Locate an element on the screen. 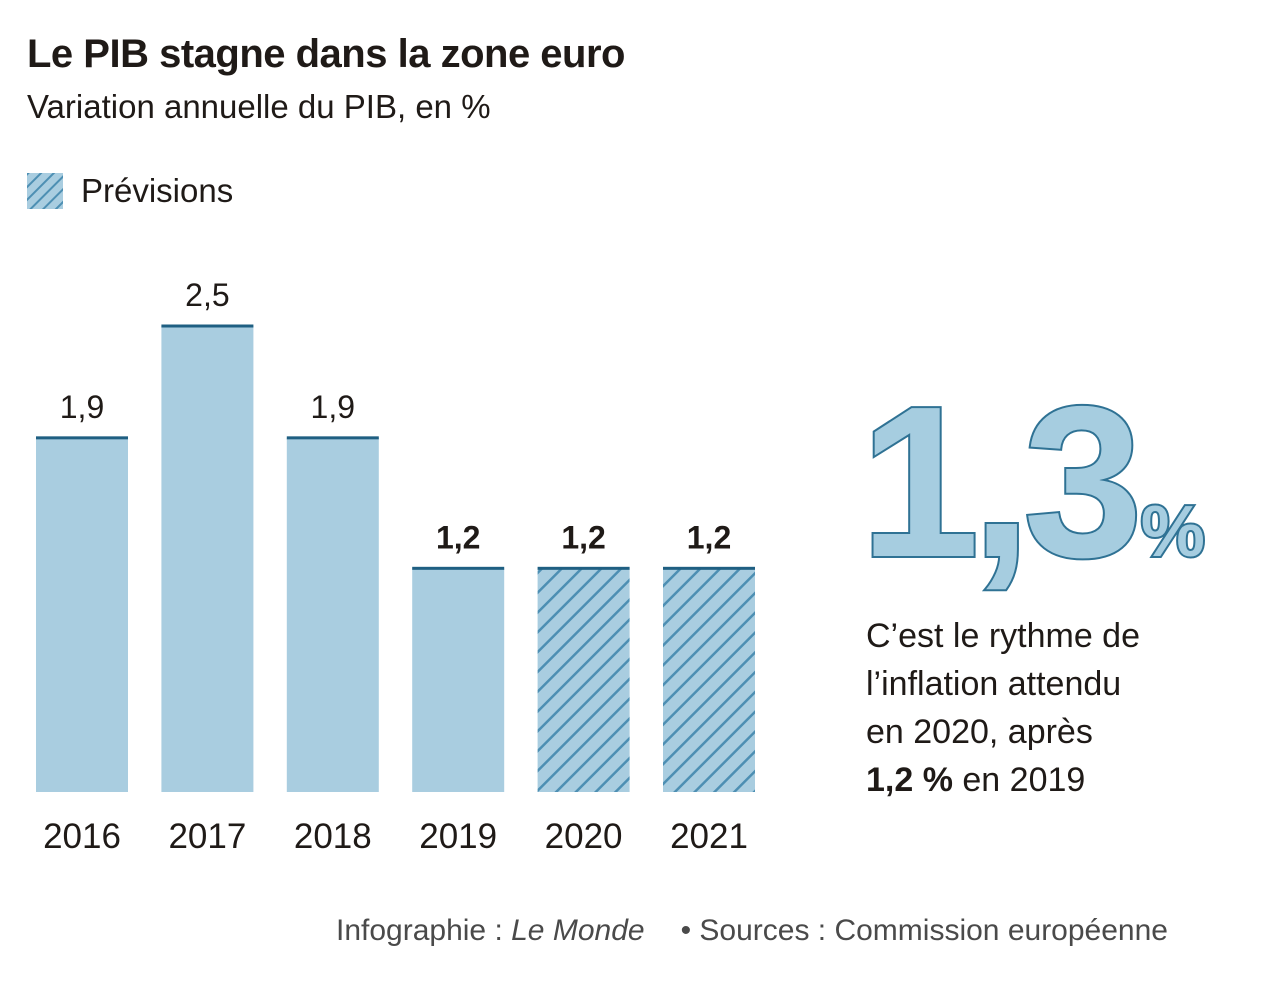  bar-2019 is located at coordinates (458, 680).